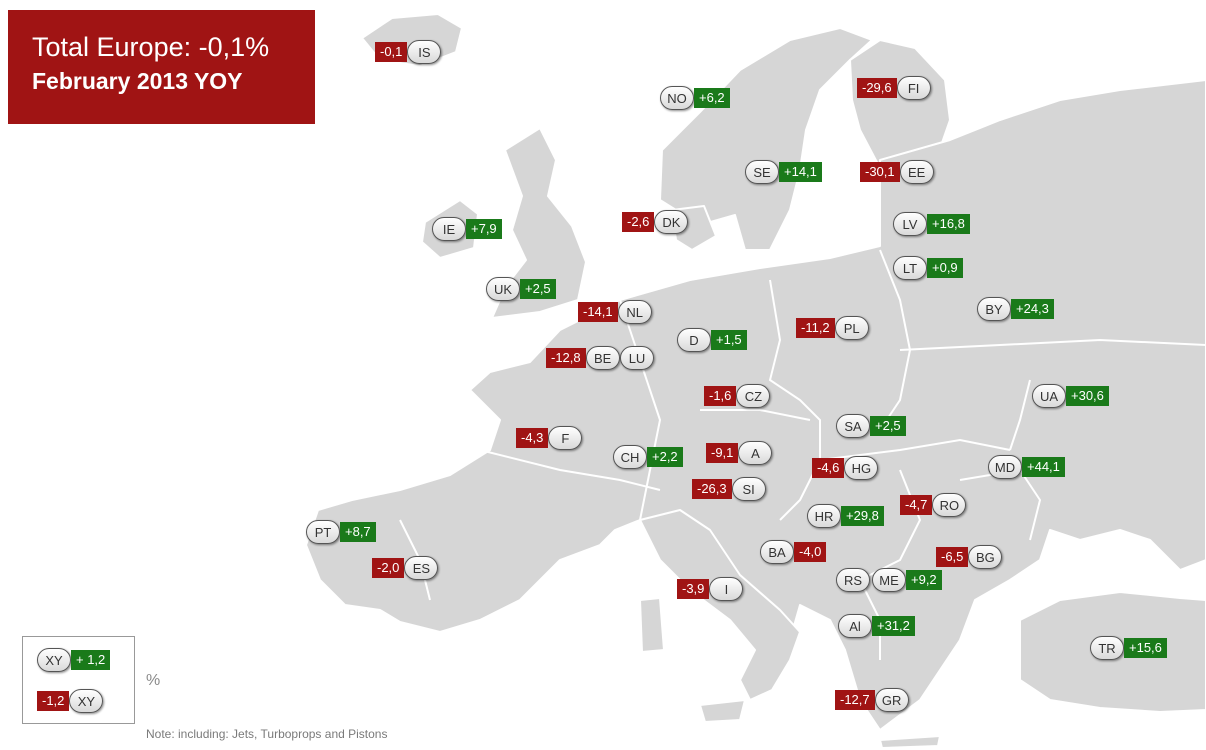 This screenshot has width=1206, height=750. Describe the element at coordinates (1087, 396) in the screenshot. I see `country-yoy-value: +30,6` at that location.